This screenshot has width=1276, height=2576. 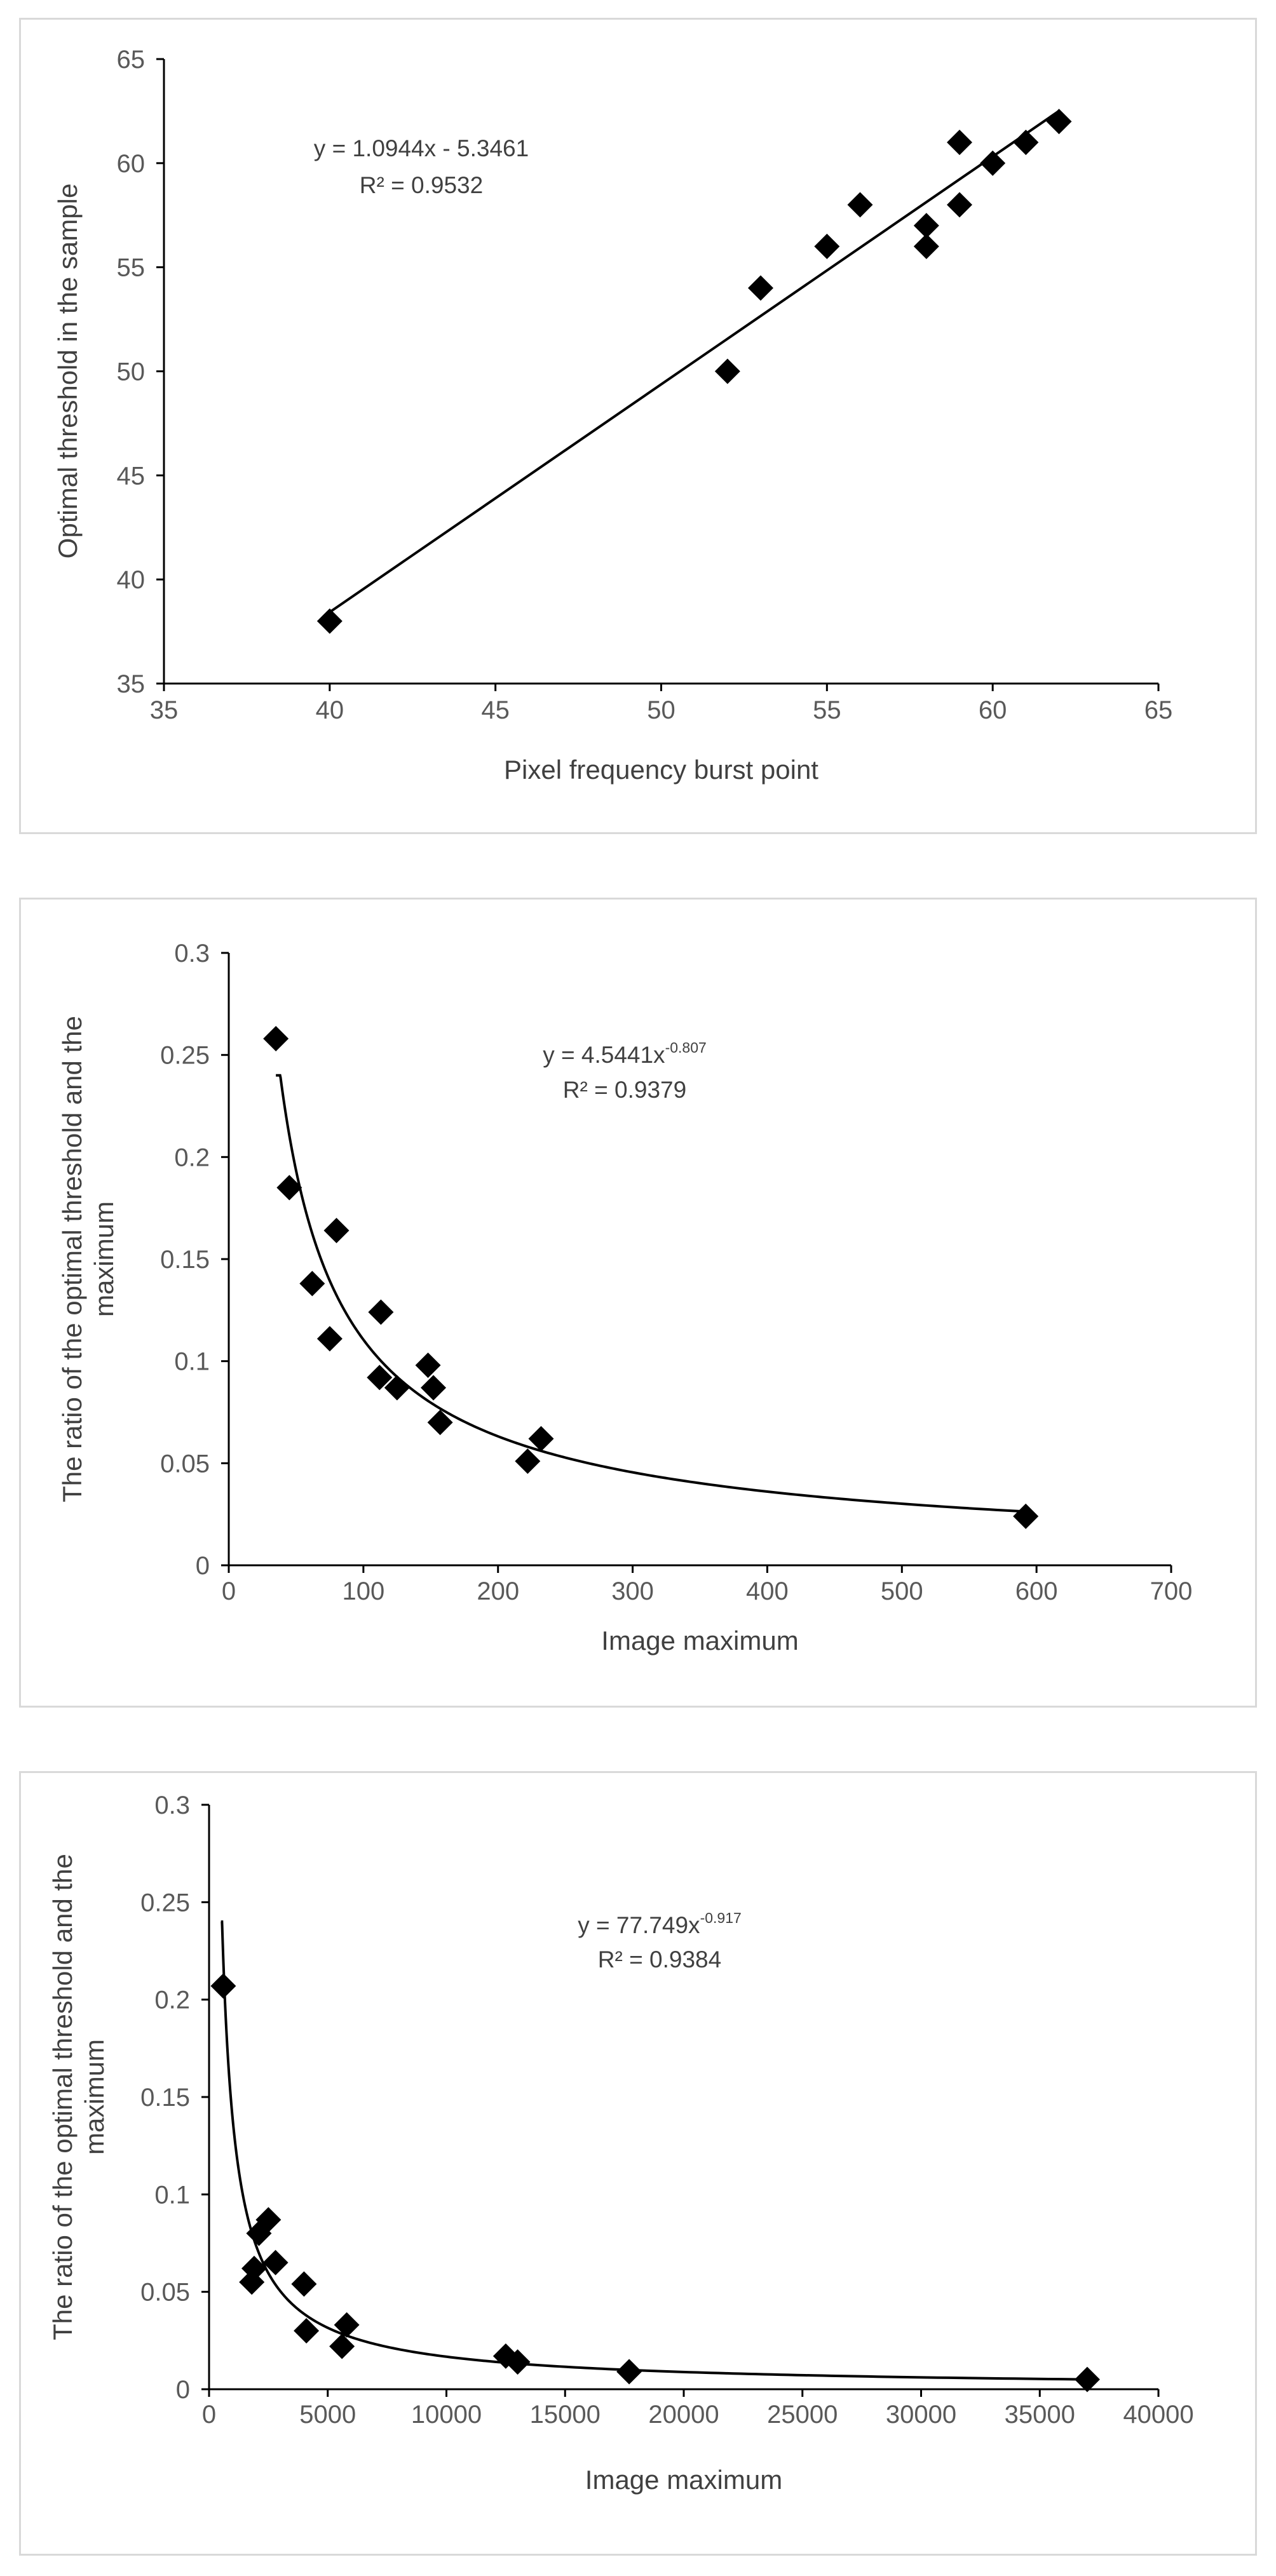 What do you see at coordinates (902, 1591) in the screenshot?
I see `x-tick-label: 500` at bounding box center [902, 1591].